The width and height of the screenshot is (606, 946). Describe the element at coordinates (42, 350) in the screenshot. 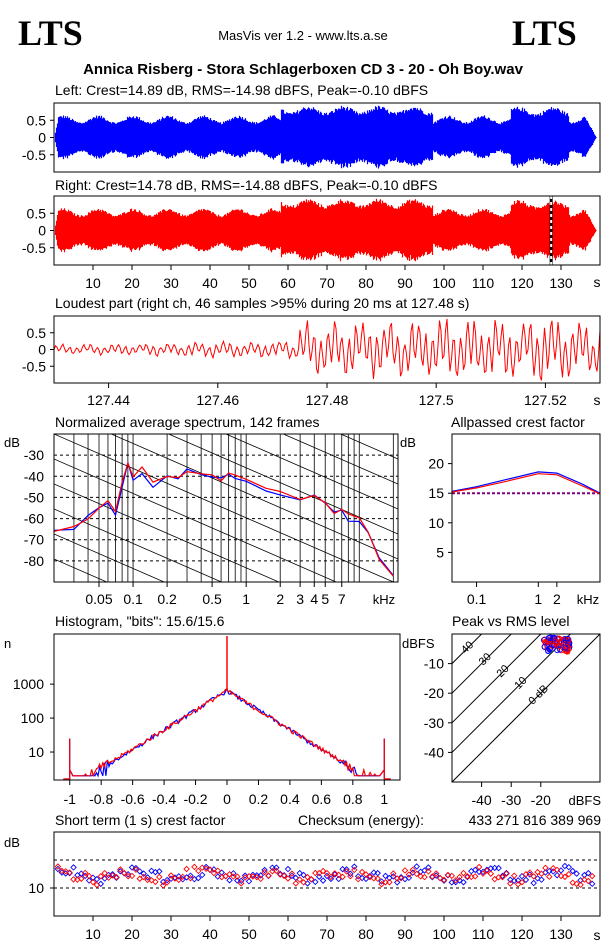

I see `loudest-part-ytick-label: 0` at that location.